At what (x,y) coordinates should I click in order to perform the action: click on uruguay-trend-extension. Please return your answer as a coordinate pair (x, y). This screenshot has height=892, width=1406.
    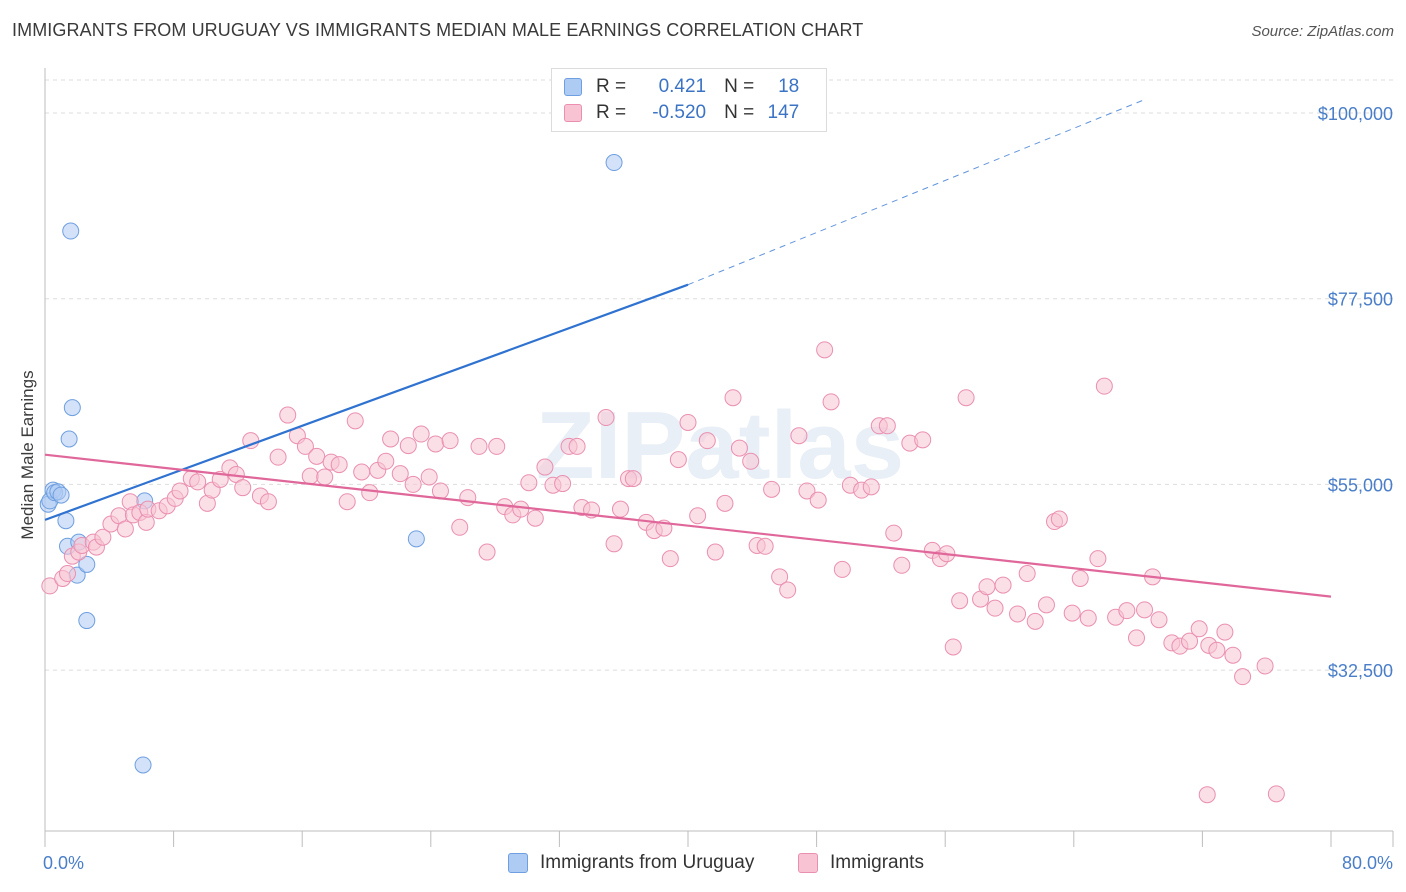
    Looking at the image, I should click on (917, 192).